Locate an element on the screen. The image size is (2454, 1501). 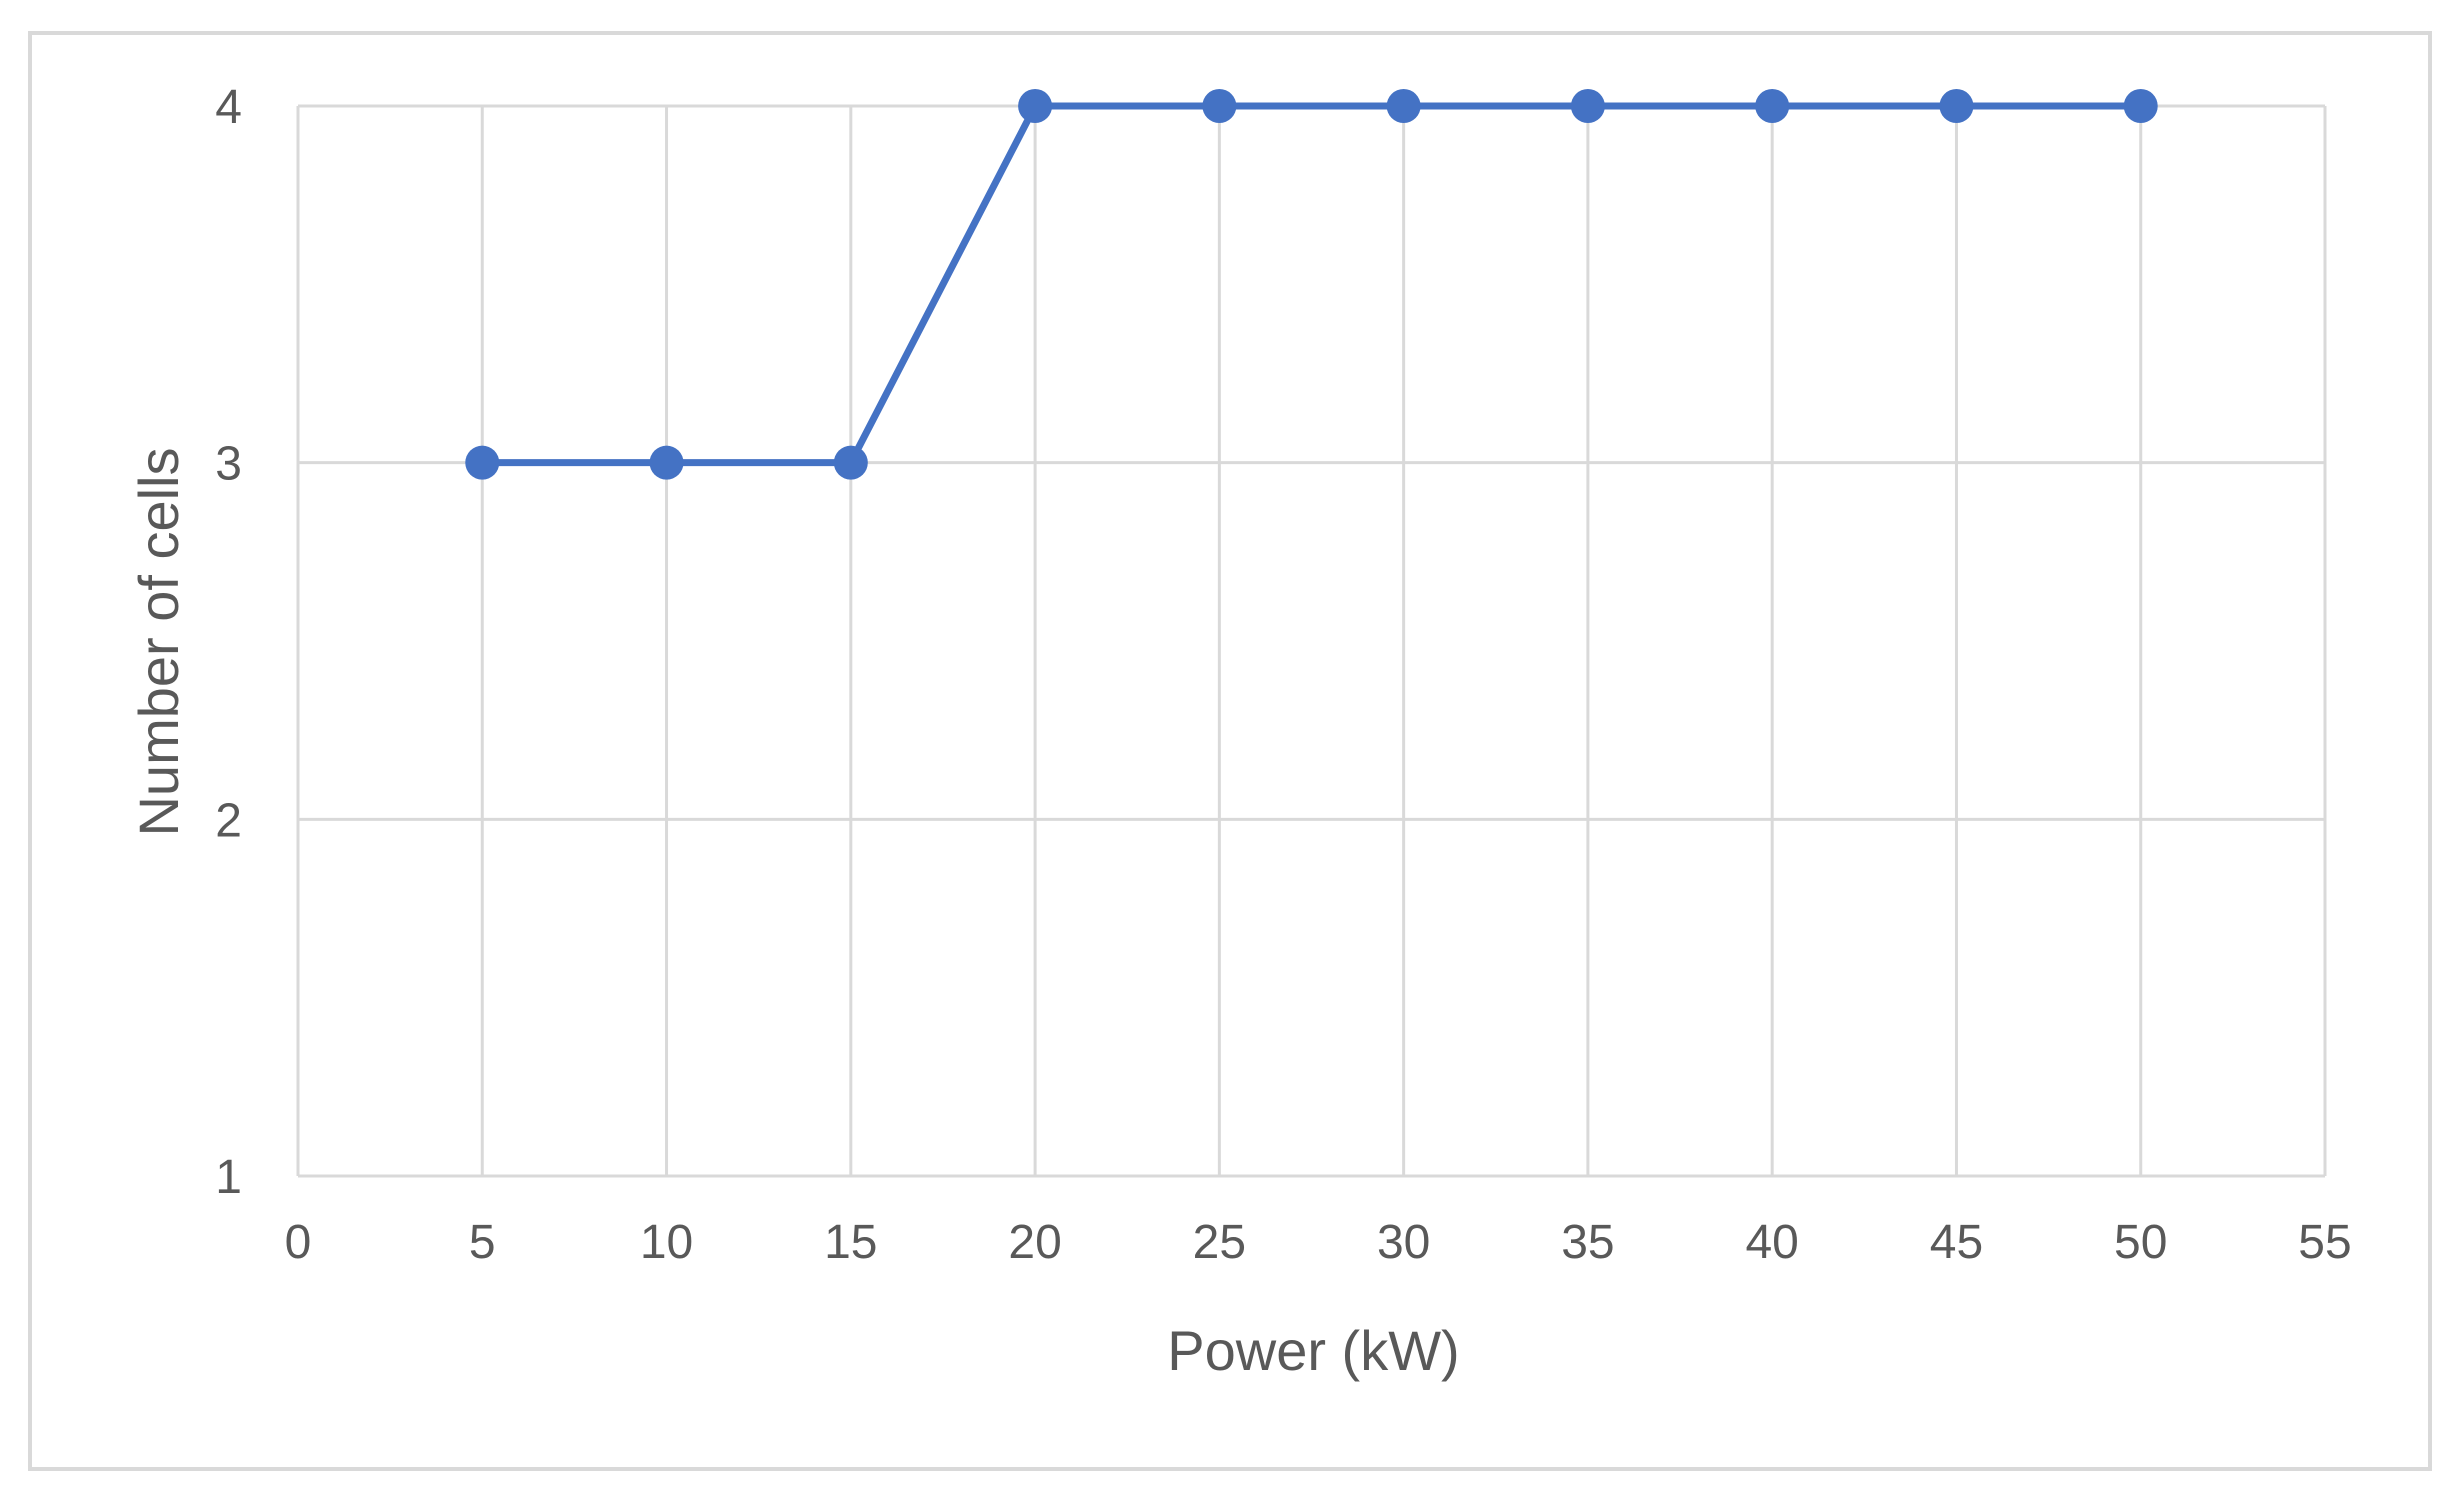
x-tick-label: 55 is located at coordinates (2324, 1242).